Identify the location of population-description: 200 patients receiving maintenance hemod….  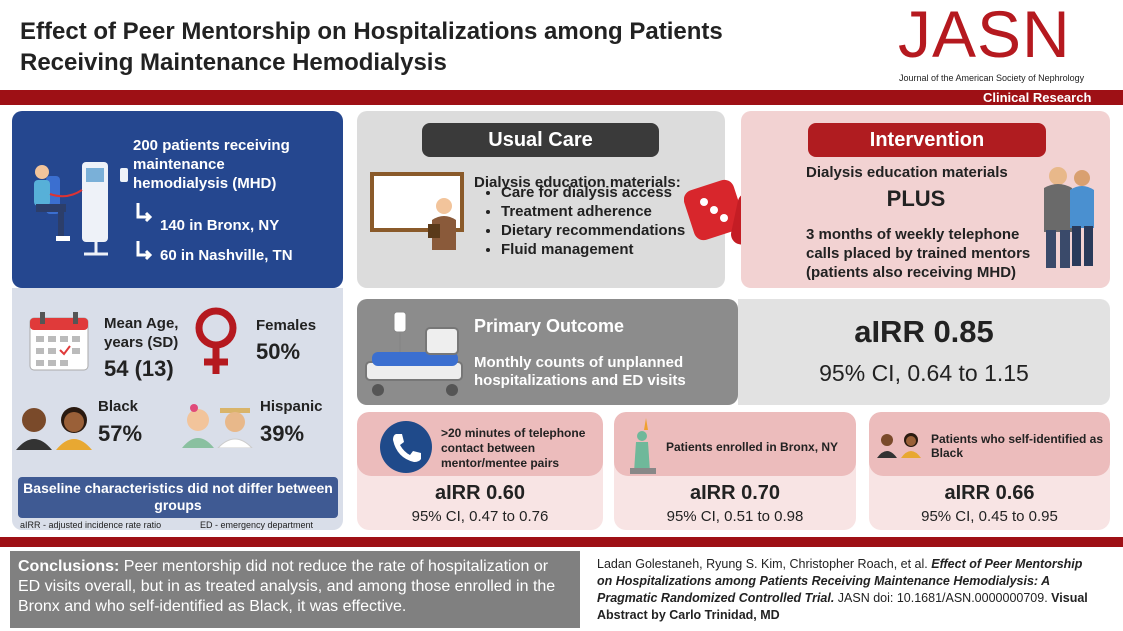
(211, 164).